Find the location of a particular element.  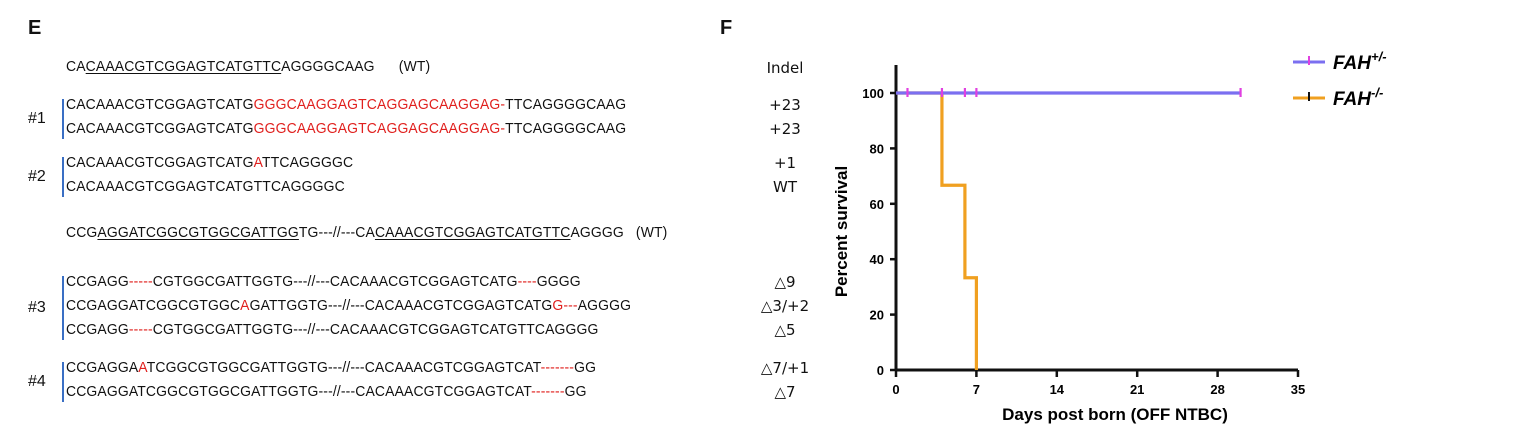

x-tick-label: 0 is located at coordinates (895, 389).